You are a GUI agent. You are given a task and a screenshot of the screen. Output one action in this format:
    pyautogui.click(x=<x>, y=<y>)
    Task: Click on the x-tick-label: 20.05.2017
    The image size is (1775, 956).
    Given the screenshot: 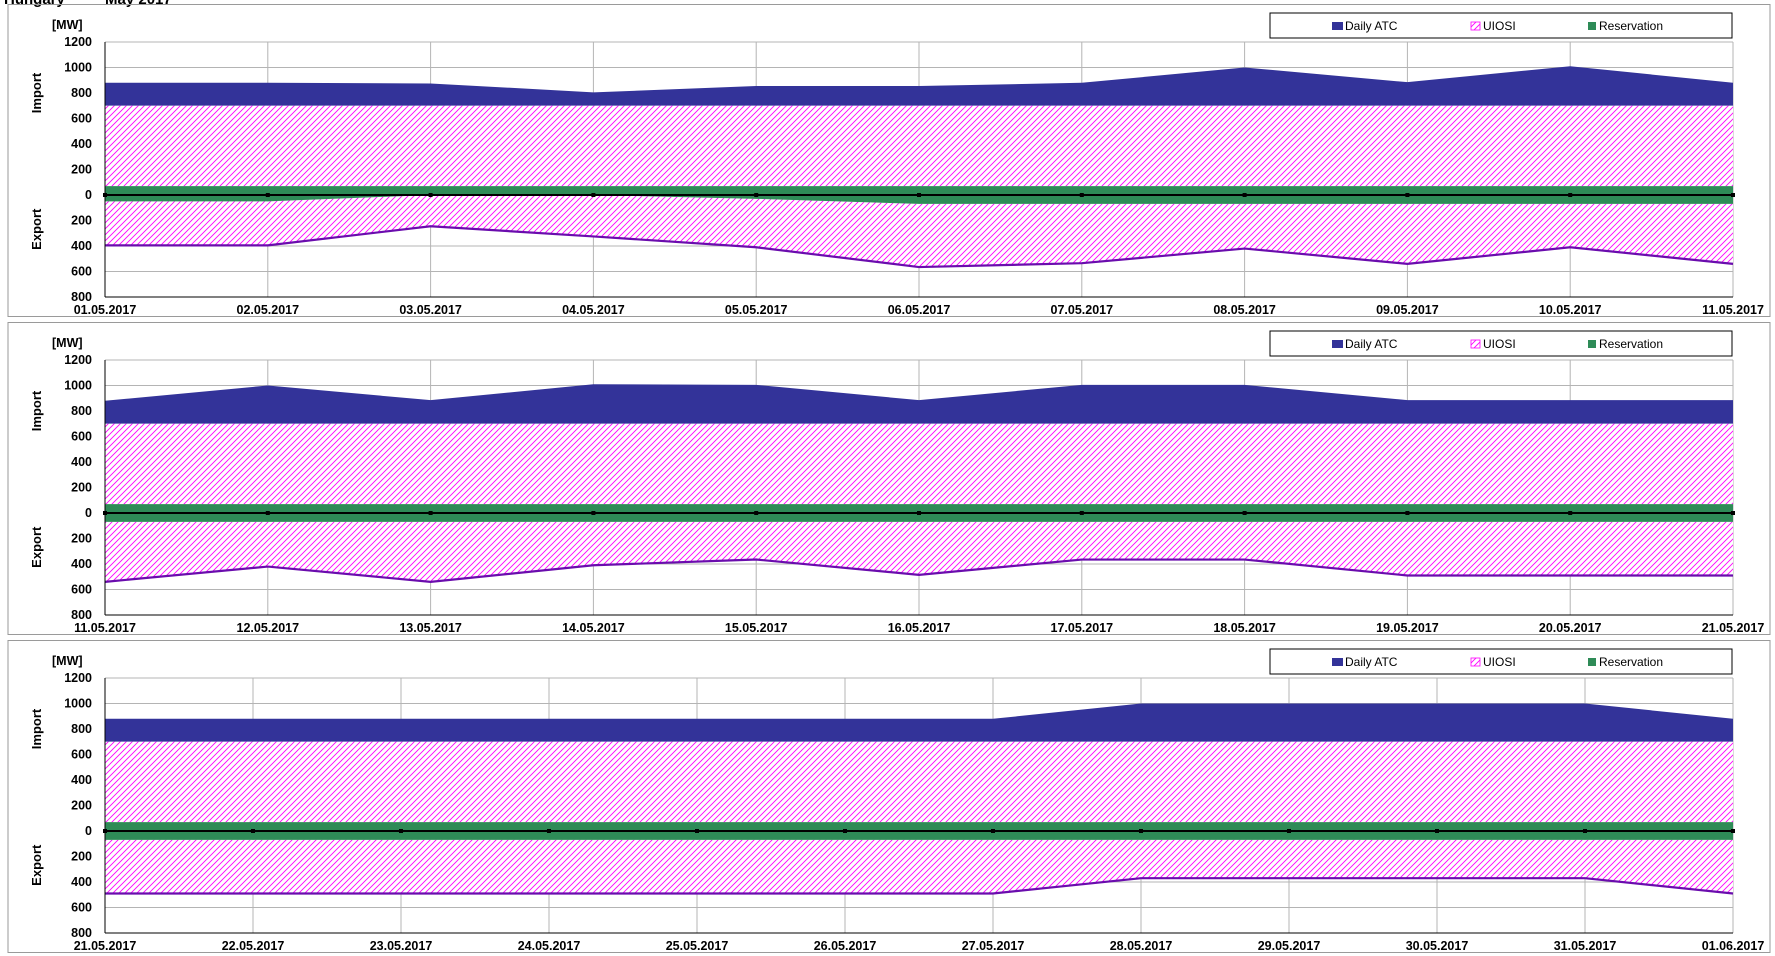 What is the action you would take?
    pyautogui.click(x=1570, y=628)
    